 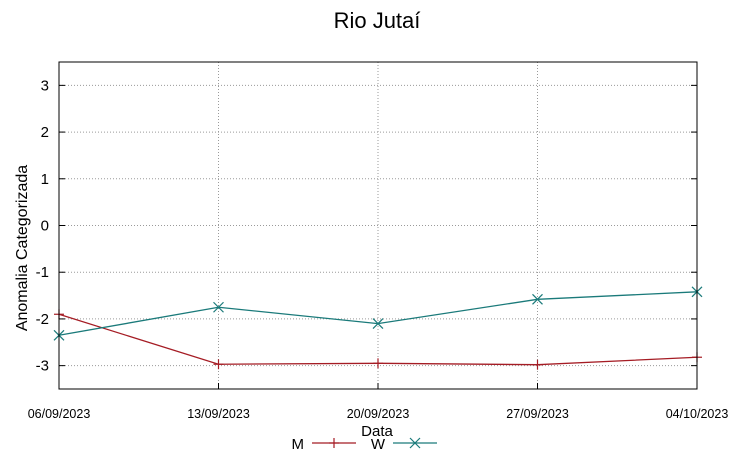 I want to click on y-tick-label: 1, so click(x=45, y=179).